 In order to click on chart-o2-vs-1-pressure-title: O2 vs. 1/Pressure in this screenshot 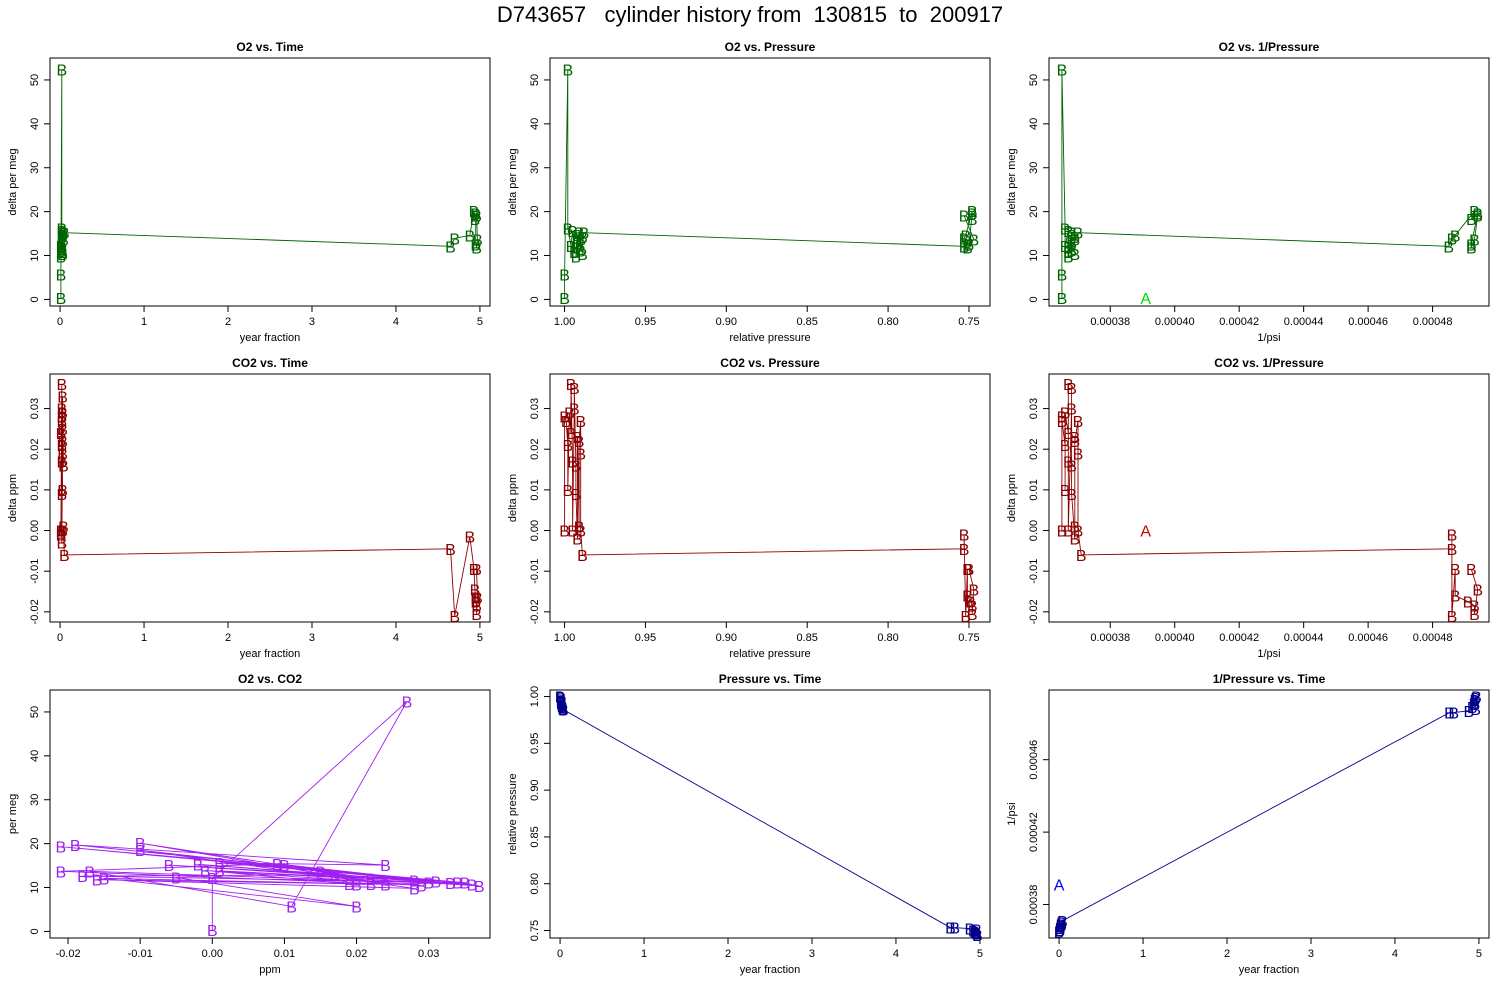, I will do `click(1269, 47)`.